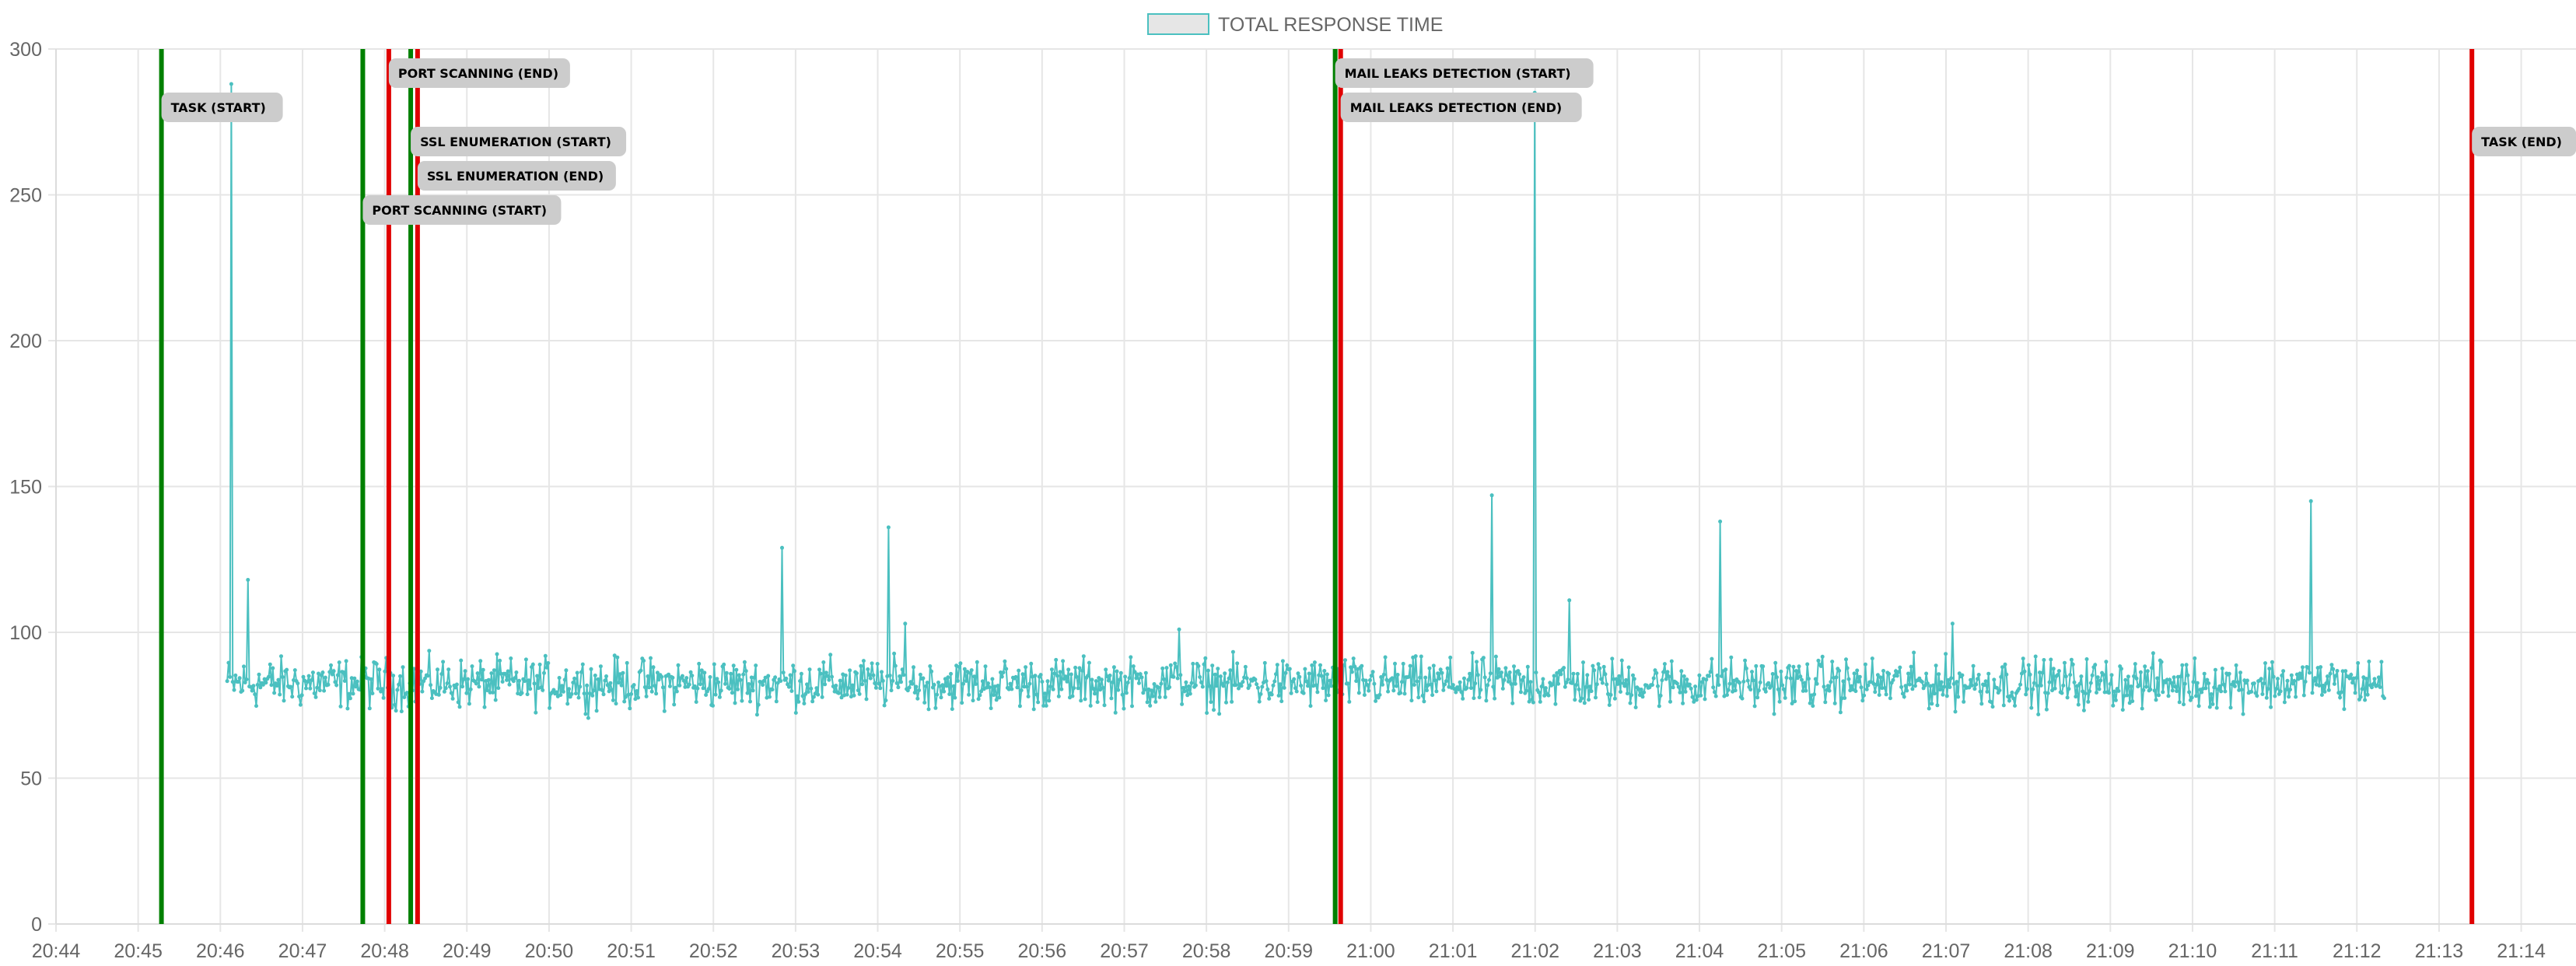 Image resolution: width=2576 pixels, height=966 pixels. What do you see at coordinates (1781, 951) in the screenshot?
I see `x-tick-label: 21:05` at bounding box center [1781, 951].